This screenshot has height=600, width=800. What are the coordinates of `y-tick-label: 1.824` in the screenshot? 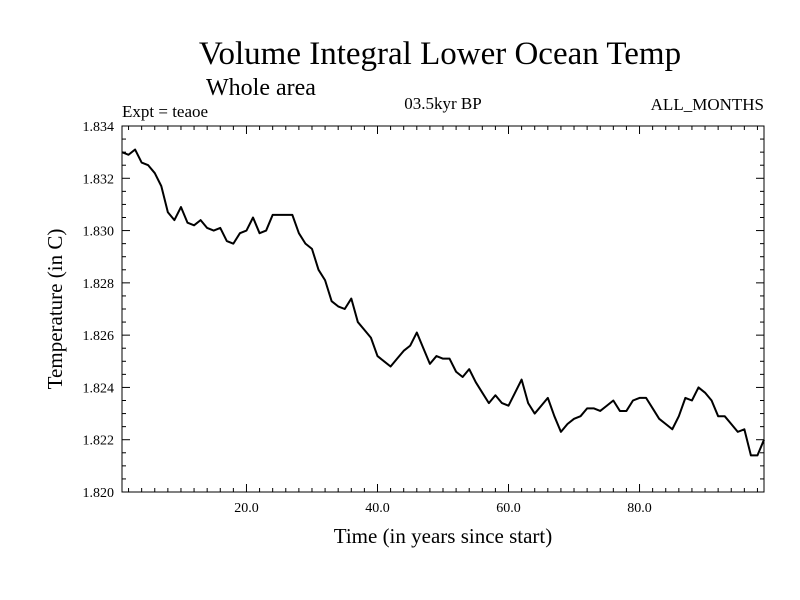 It's located at (99, 388).